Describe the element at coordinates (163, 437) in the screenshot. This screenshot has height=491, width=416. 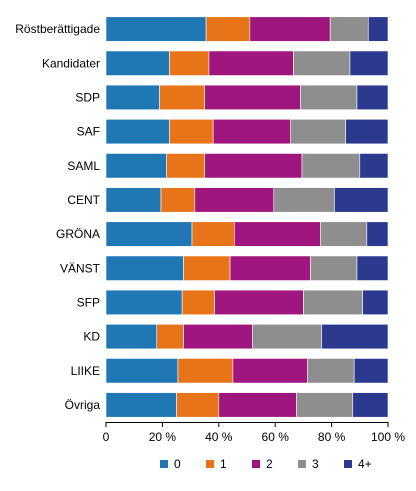
I see `x-tick-label: 20 %` at that location.